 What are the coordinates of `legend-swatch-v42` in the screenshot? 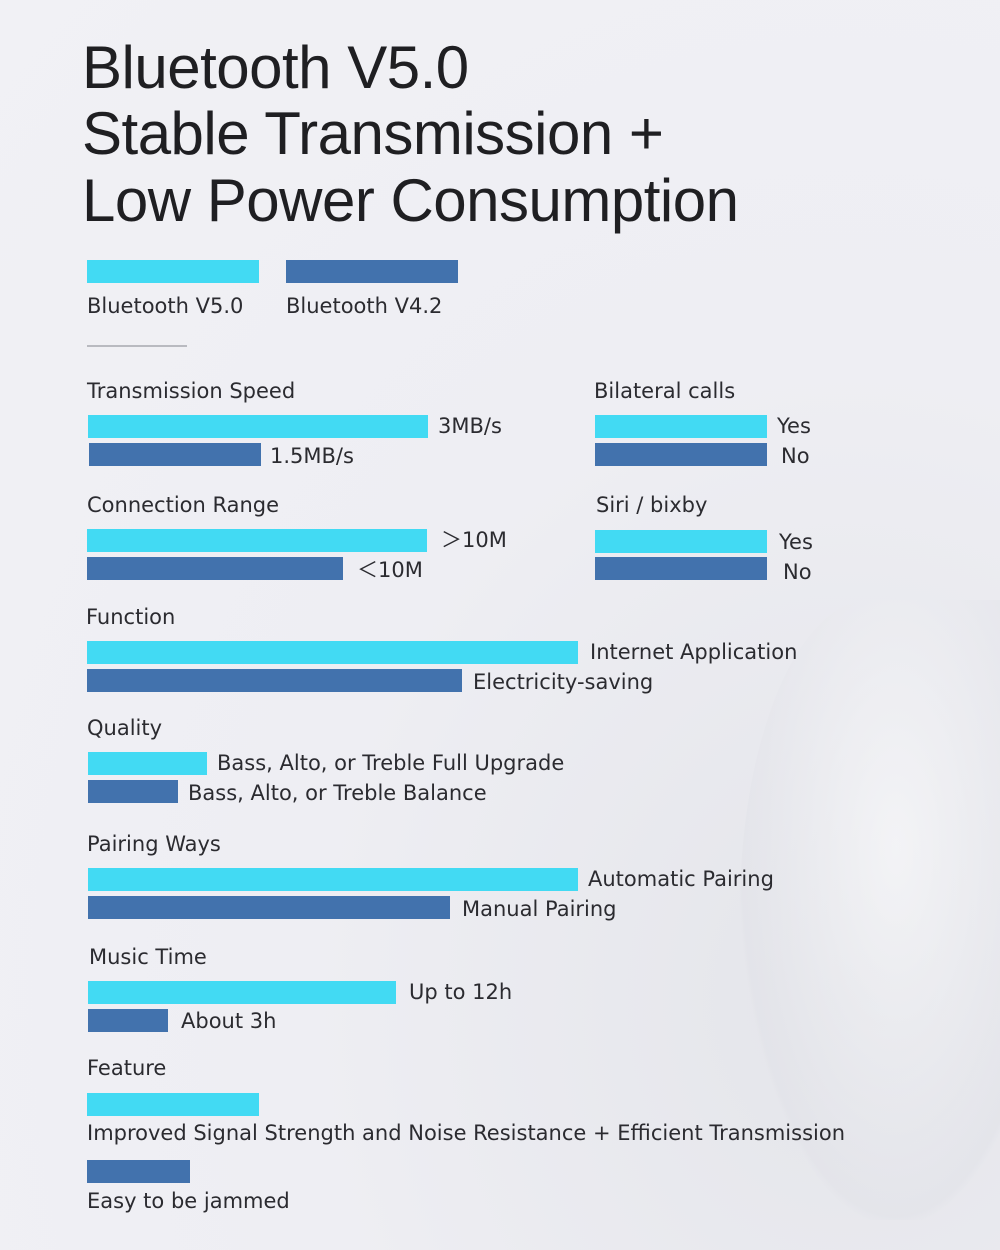 It's located at (372, 271).